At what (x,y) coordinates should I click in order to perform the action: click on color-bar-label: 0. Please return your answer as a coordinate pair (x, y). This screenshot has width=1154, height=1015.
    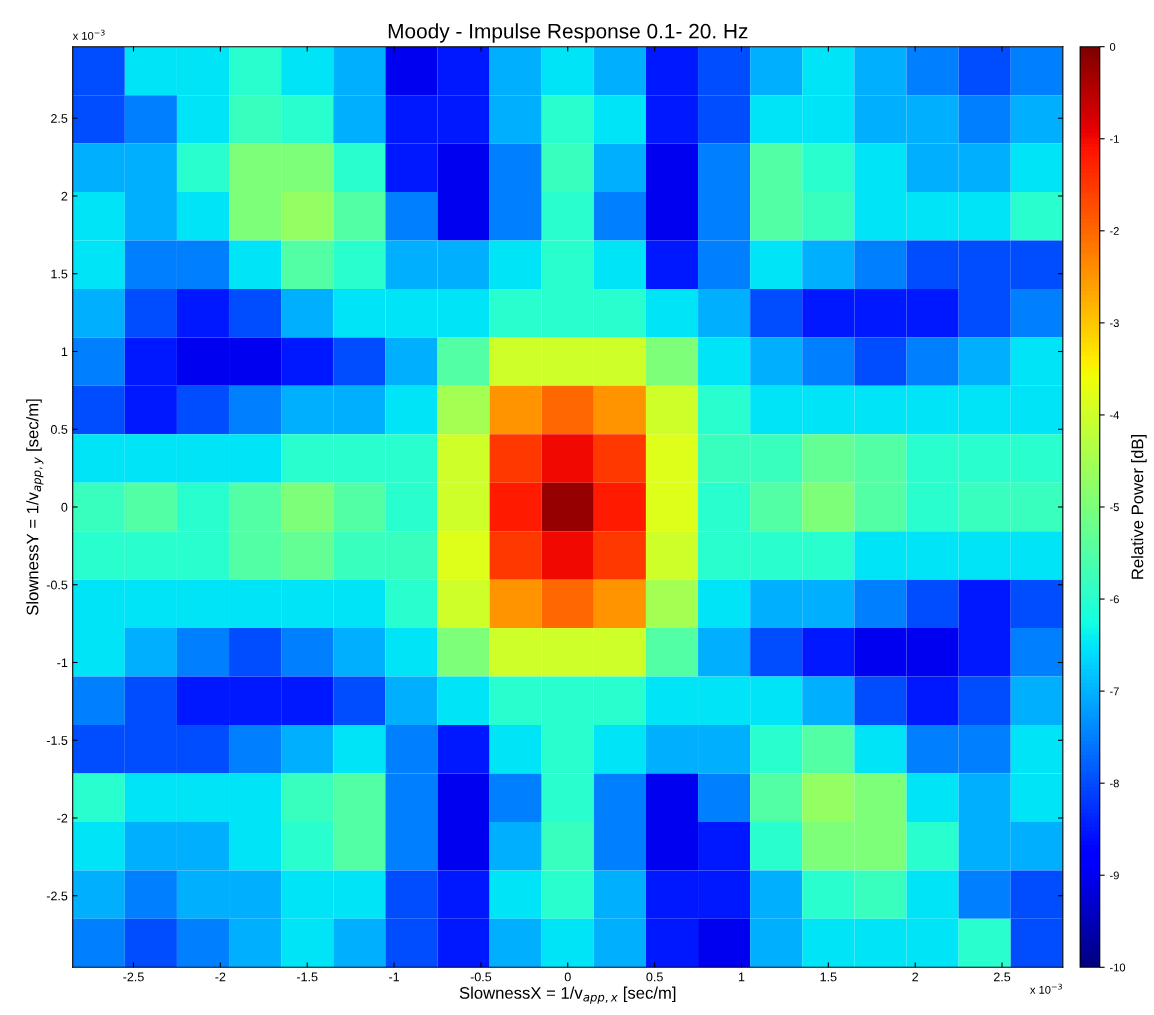
    Looking at the image, I should click on (1112, 46).